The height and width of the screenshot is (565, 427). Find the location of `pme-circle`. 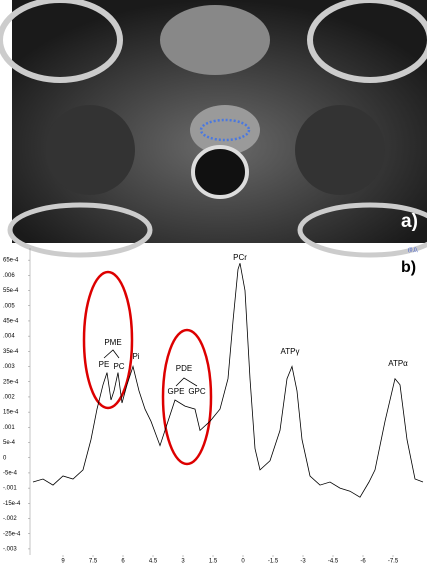

pme-circle is located at coordinates (108, 340).